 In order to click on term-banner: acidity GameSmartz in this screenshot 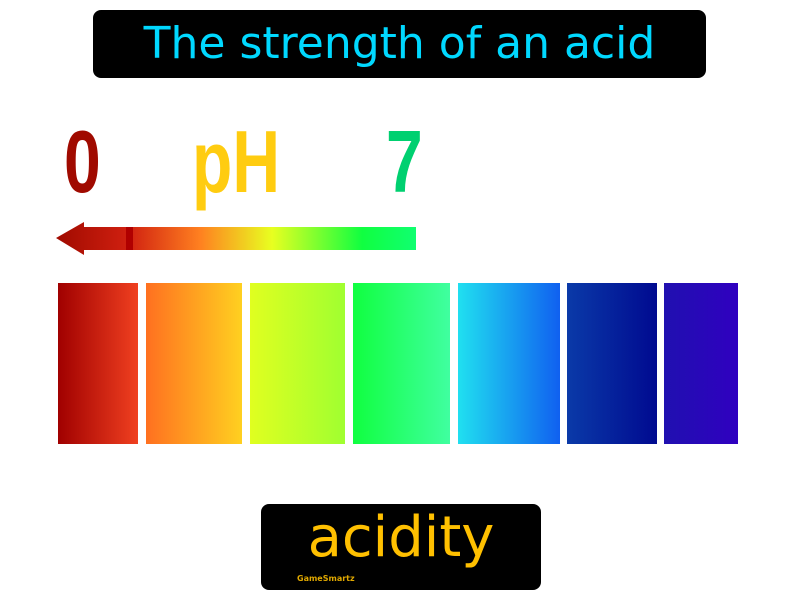, I will do `click(401, 547)`.